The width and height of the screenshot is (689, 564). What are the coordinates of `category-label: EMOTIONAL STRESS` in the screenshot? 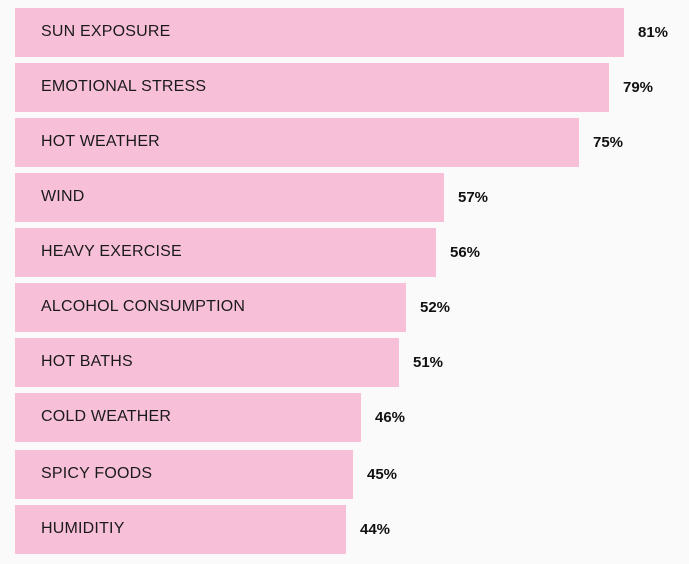 It's located at (124, 86).